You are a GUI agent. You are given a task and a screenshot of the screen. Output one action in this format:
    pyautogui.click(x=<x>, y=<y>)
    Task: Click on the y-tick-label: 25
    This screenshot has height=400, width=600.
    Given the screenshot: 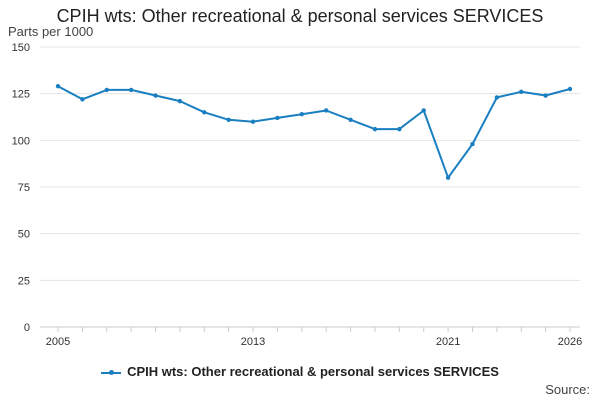 What is the action you would take?
    pyautogui.click(x=24, y=281)
    